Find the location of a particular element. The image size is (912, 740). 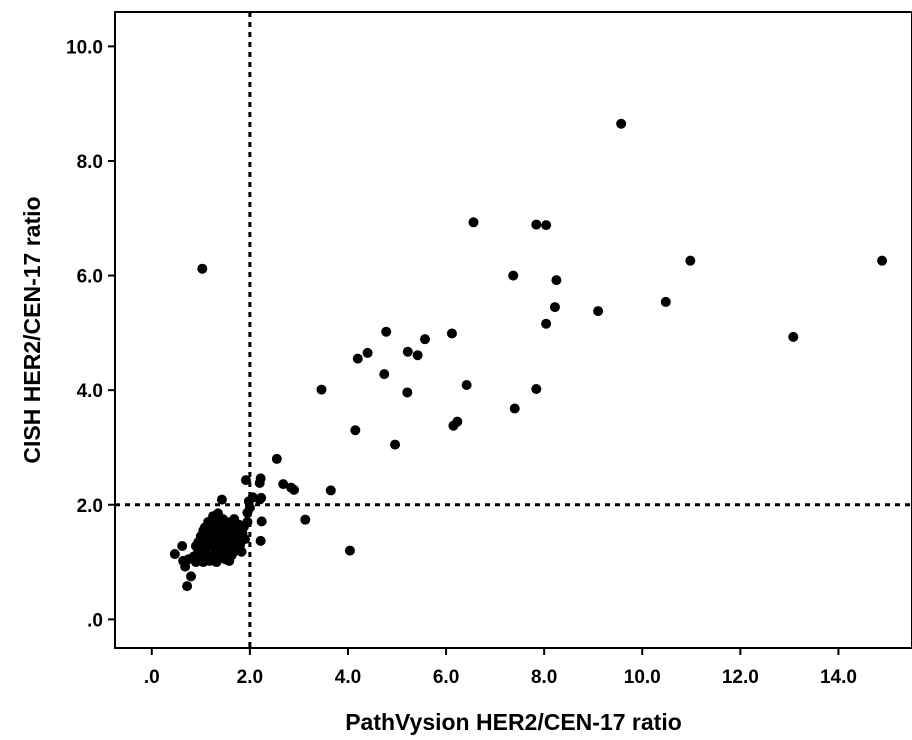

y-tick-label: 2.0 is located at coordinates (90, 506).